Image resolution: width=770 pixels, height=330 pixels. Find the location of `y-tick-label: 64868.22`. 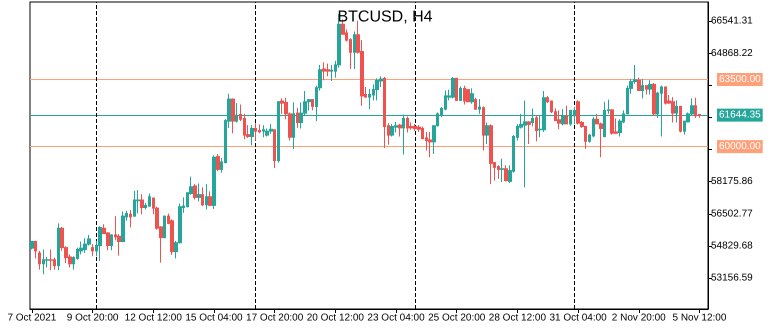

y-tick-label: 64868.22 is located at coordinates (732, 53).